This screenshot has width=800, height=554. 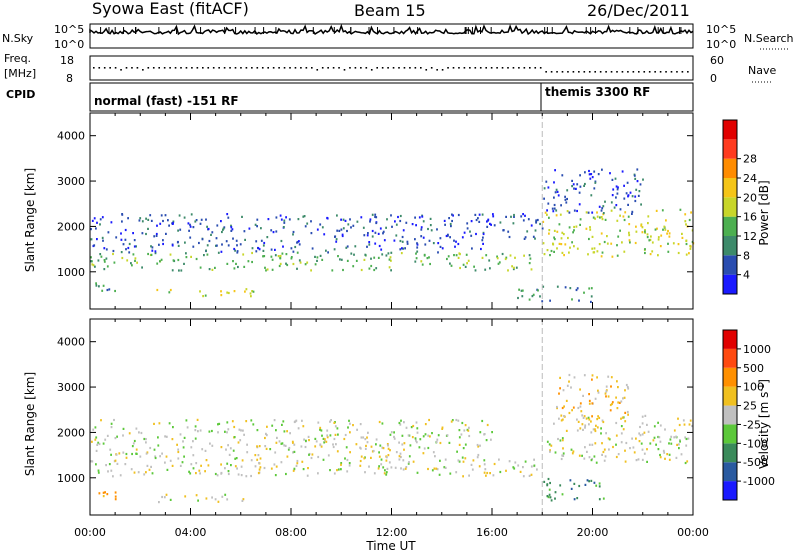 I want to click on y-tick-label: 3000, so click(x=71, y=387).